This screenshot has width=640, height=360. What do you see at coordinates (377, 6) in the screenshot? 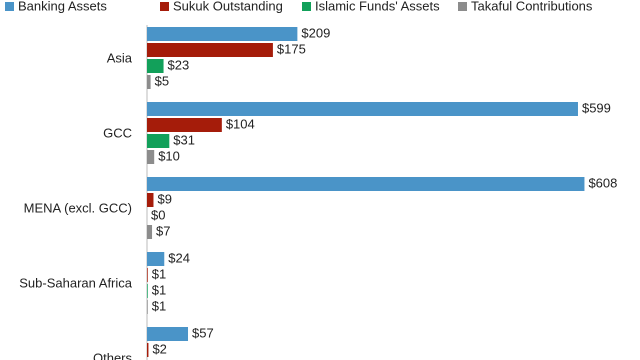
I see `legend-label: Islamic Funds' Assets` at bounding box center [377, 6].